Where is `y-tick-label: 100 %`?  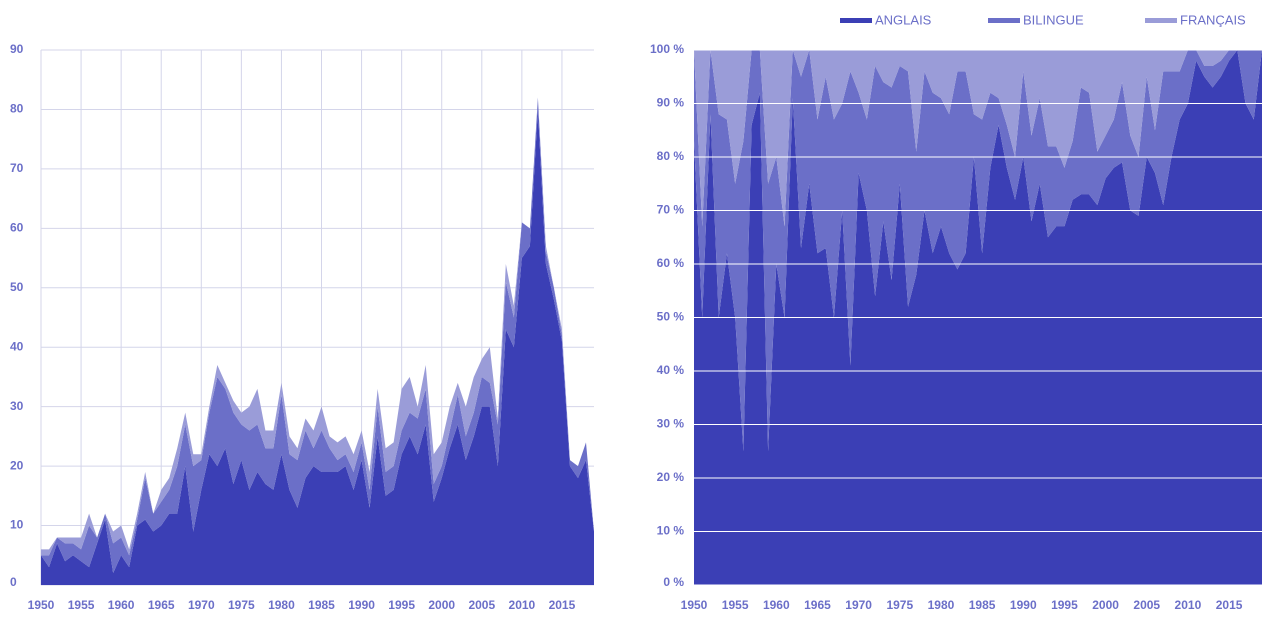 y-tick-label: 100 % is located at coordinates (667, 49).